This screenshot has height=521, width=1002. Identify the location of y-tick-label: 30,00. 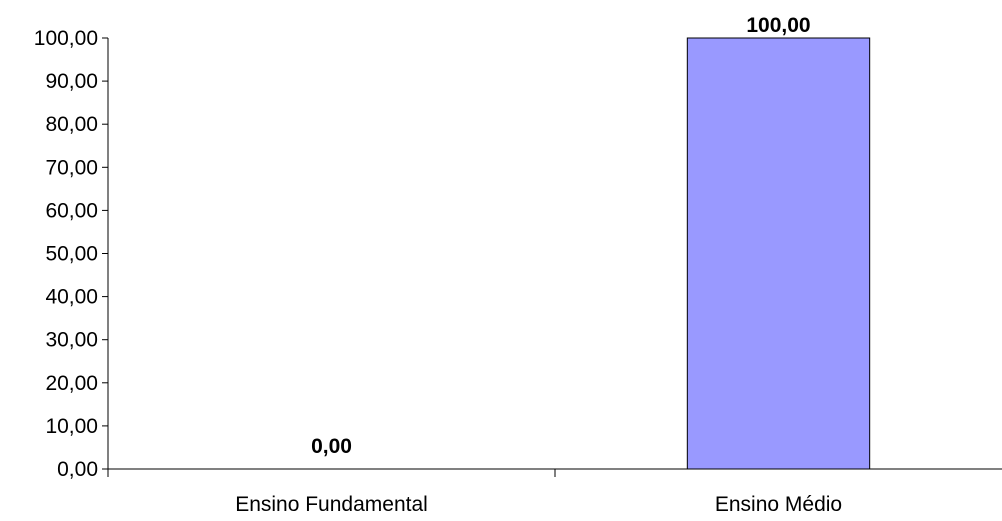
(71, 340).